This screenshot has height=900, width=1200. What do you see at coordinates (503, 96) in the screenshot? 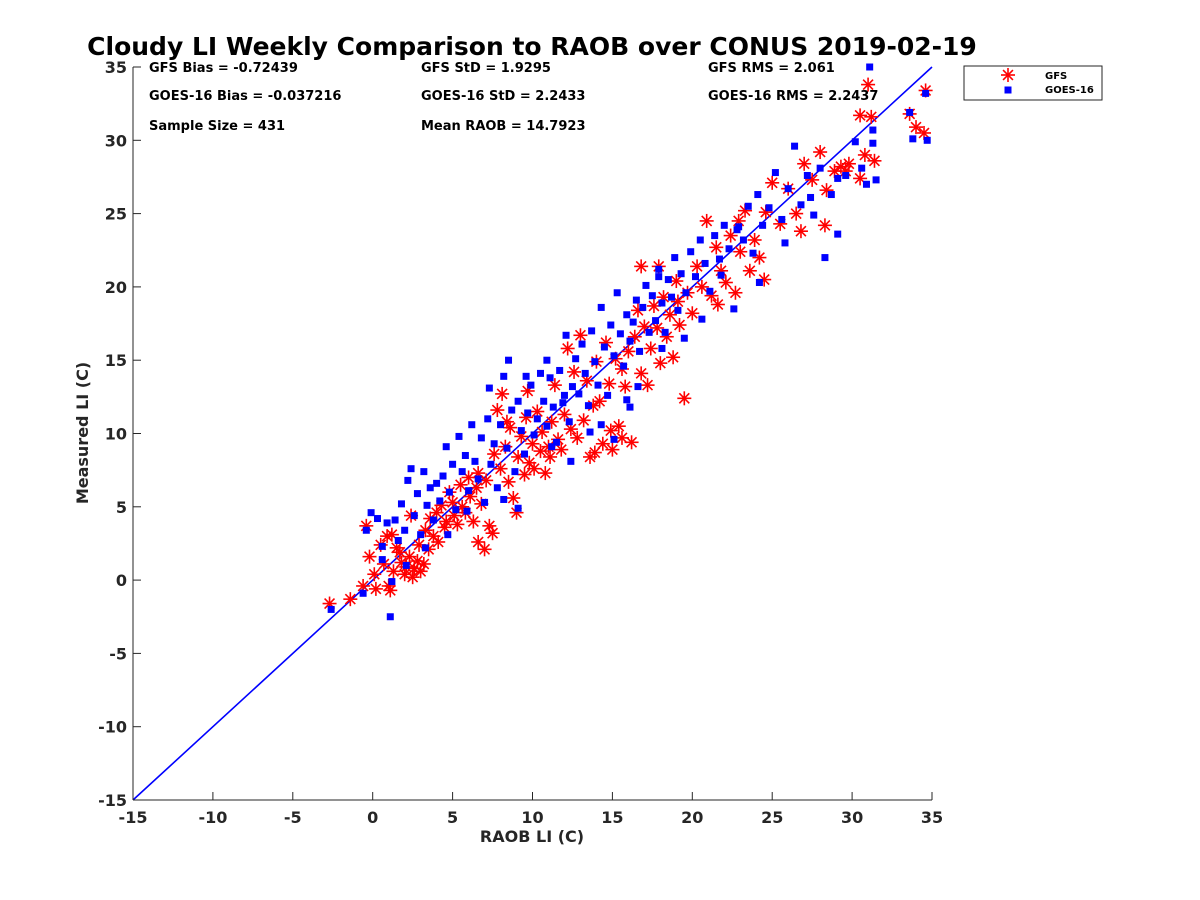
I see `stat-goes-std: GOES-16 StD = 2.2433` at bounding box center [503, 96].